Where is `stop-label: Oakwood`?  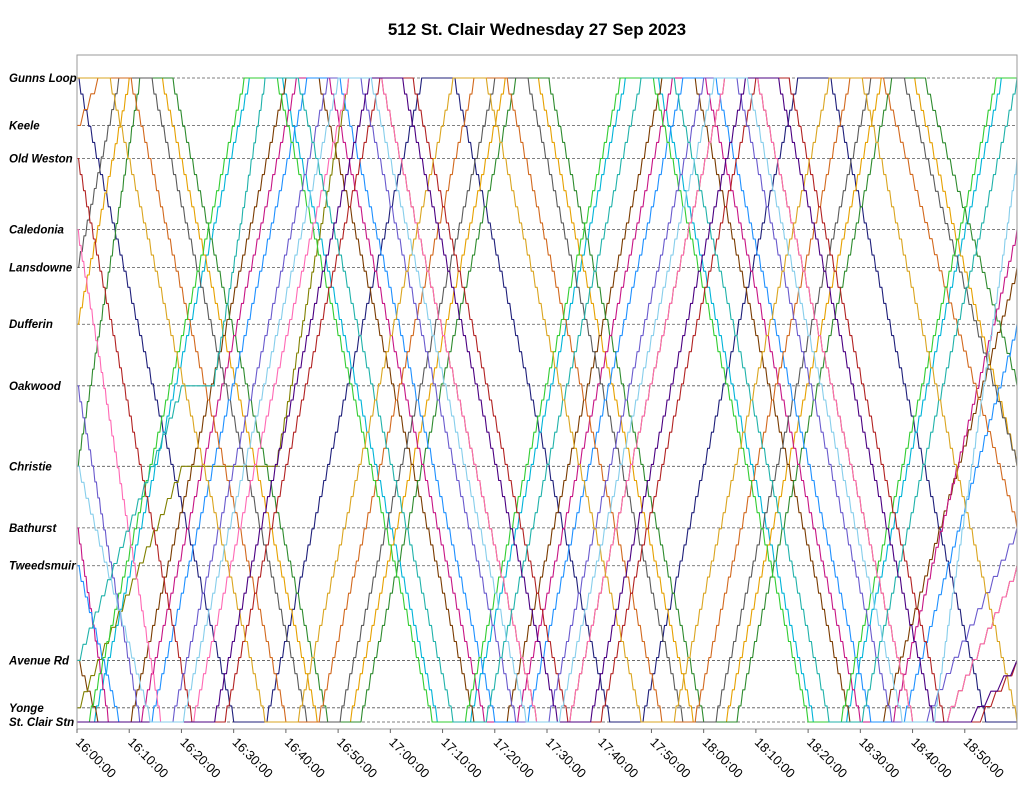 stop-label: Oakwood is located at coordinates (35, 387).